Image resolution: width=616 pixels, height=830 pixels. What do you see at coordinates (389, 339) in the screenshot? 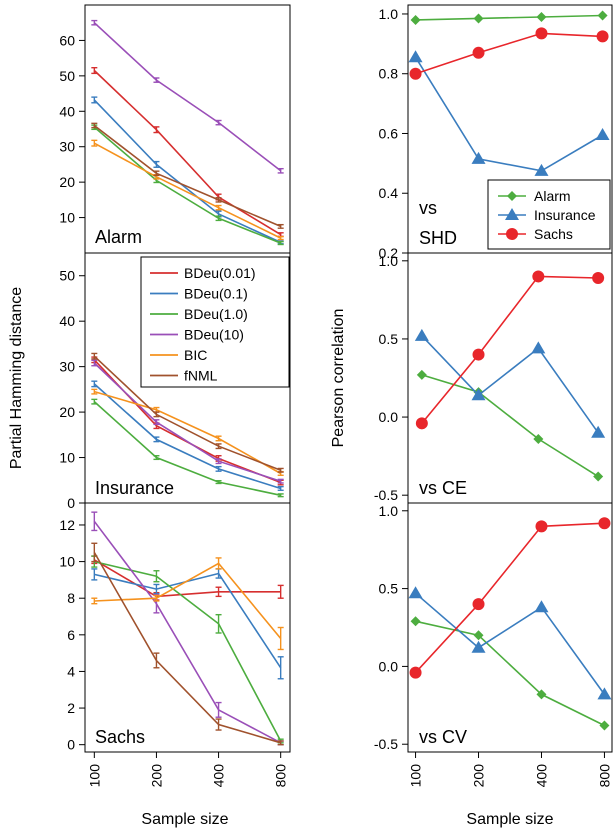
I see `y-tick-label: 0.5` at bounding box center [389, 339].